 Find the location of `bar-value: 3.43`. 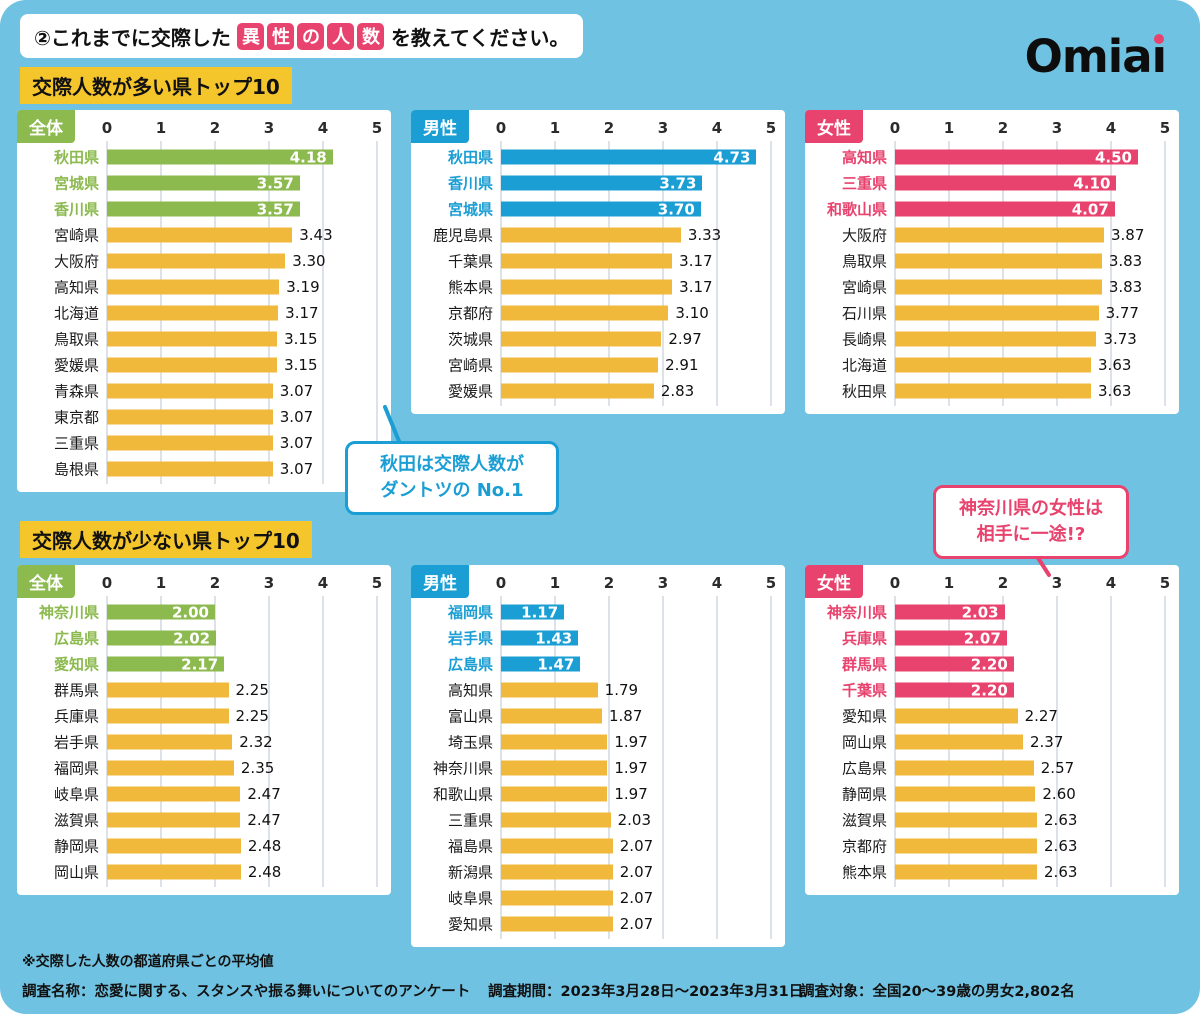

bar-value: 3.43 is located at coordinates (316, 235).